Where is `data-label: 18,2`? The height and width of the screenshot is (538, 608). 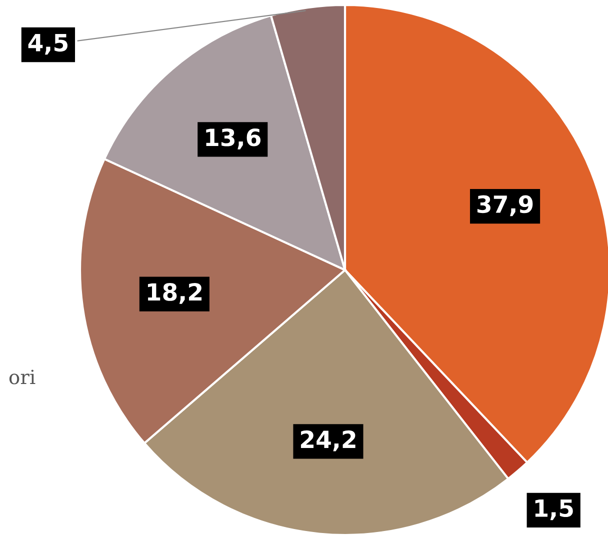
data-label: 18,2 is located at coordinates (175, 293).